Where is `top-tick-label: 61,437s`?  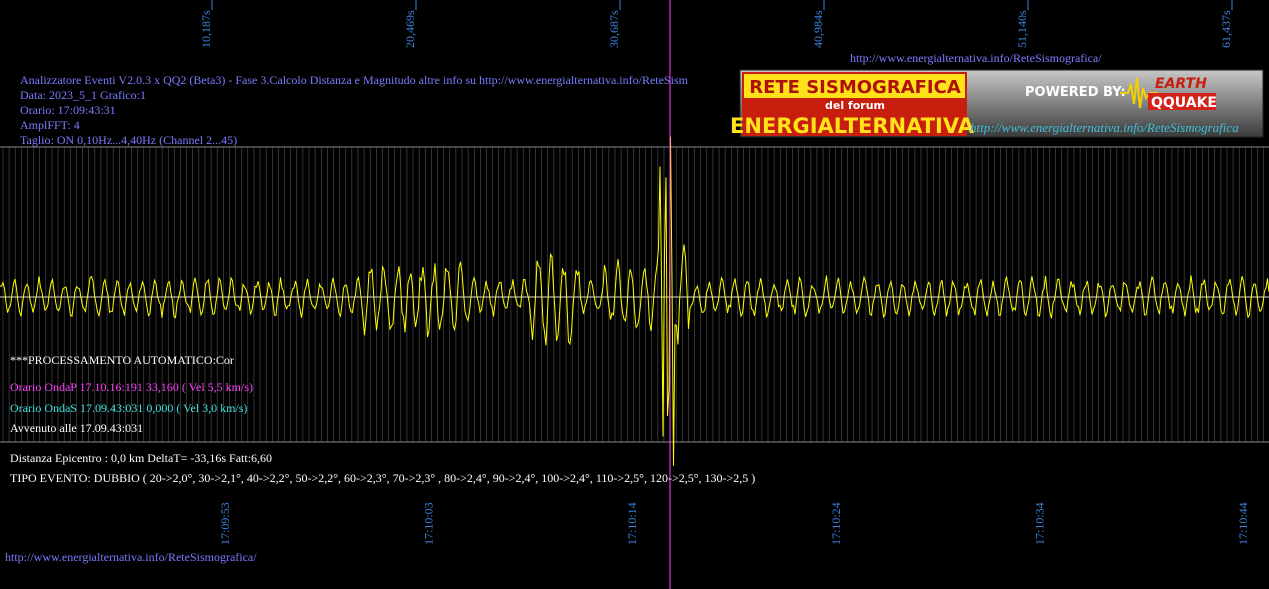 top-tick-label: 61,437s is located at coordinates (1226, 29).